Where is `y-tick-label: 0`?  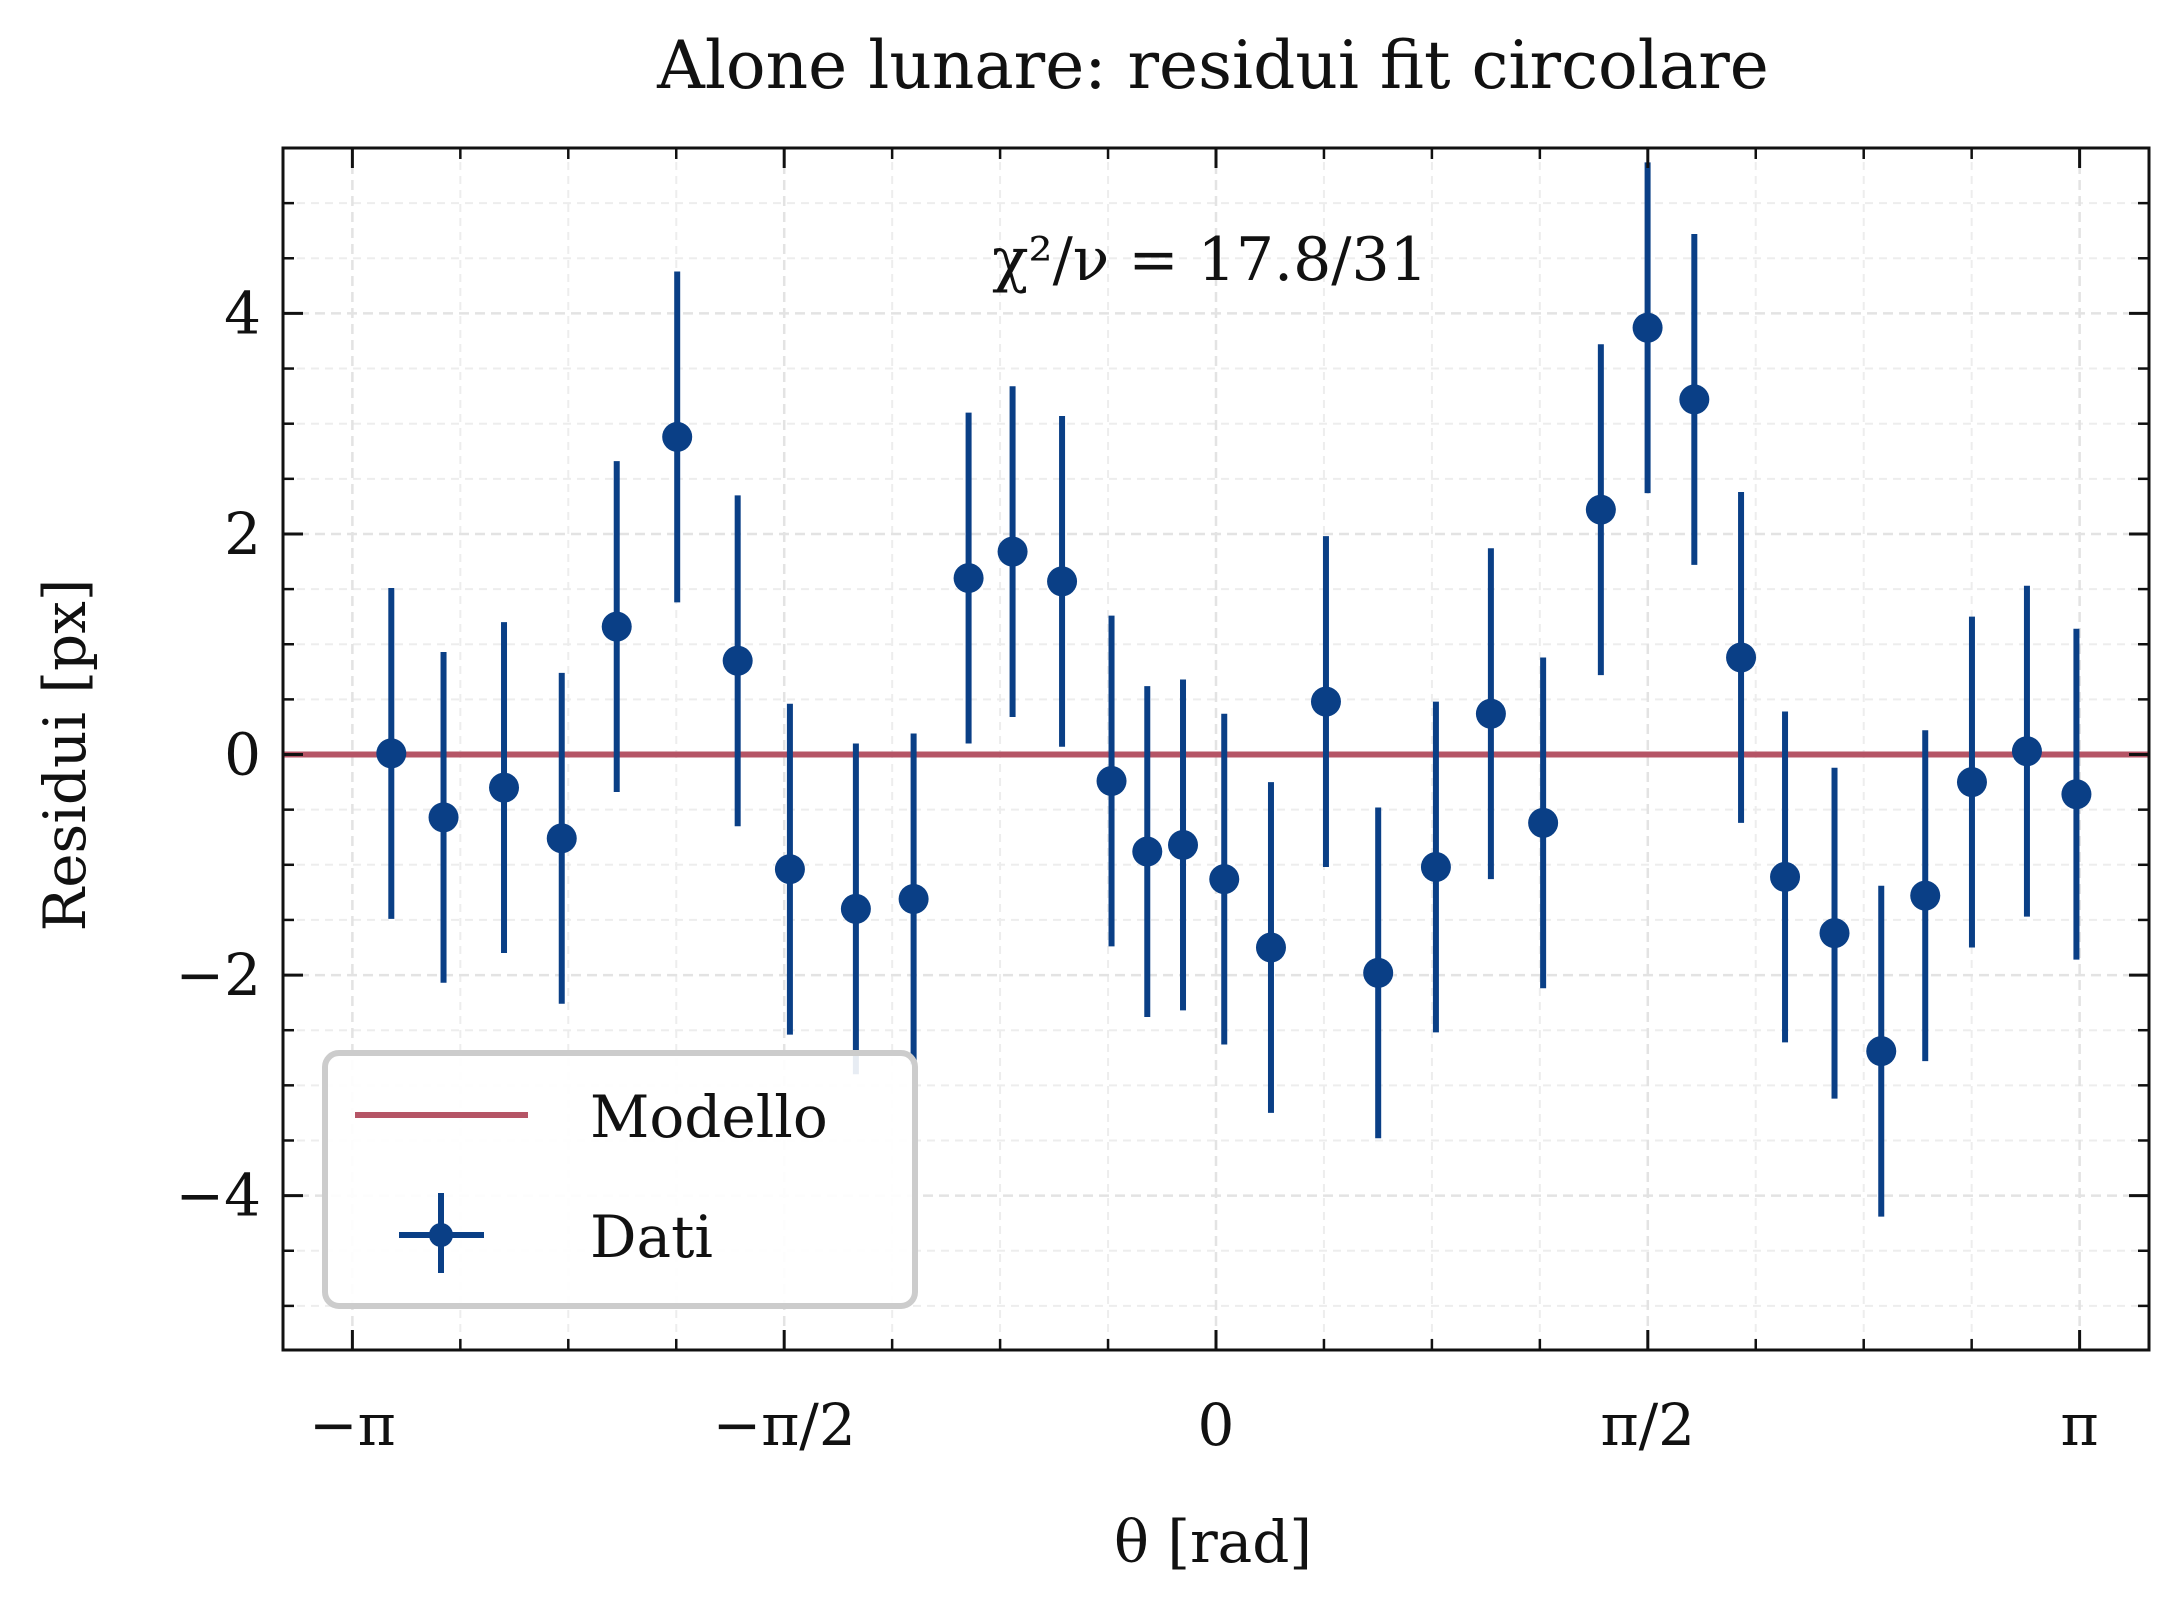 y-tick-label: 0 is located at coordinates (242, 755).